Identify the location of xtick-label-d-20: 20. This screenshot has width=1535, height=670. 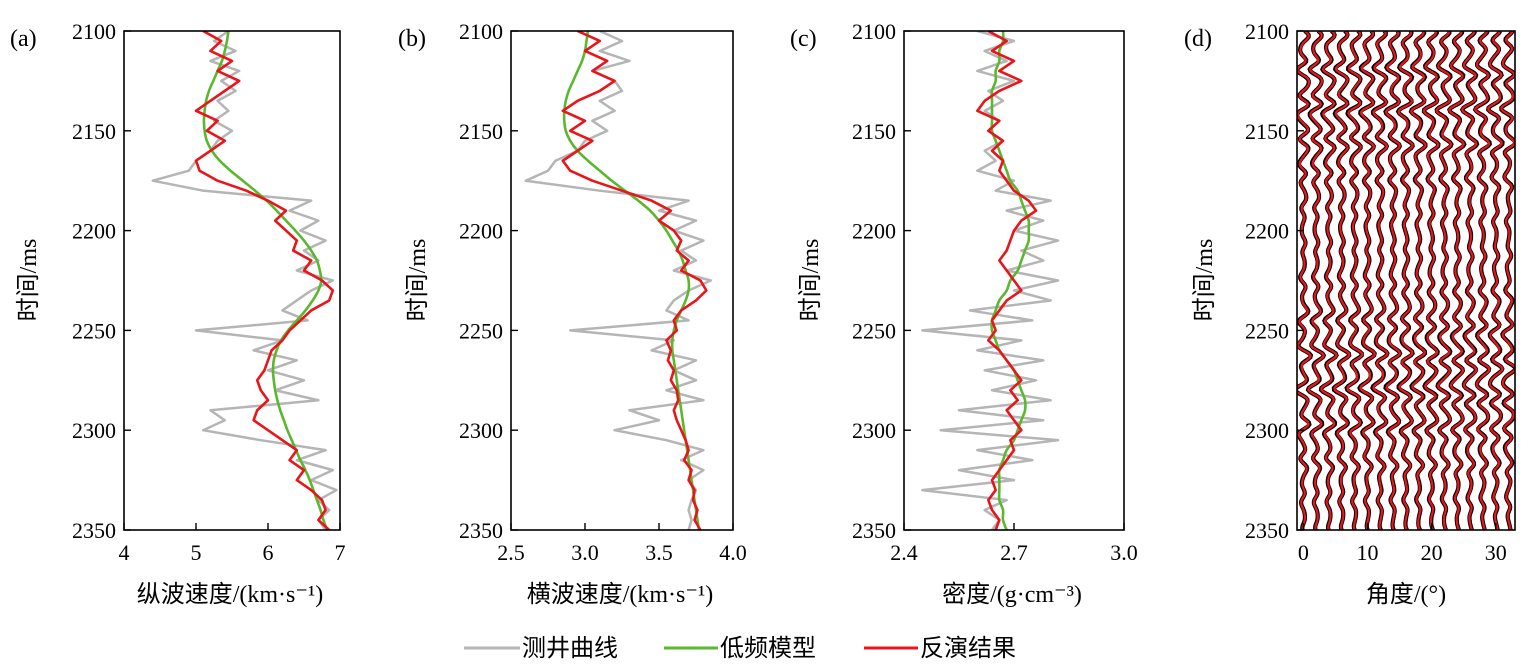
(1432, 552).